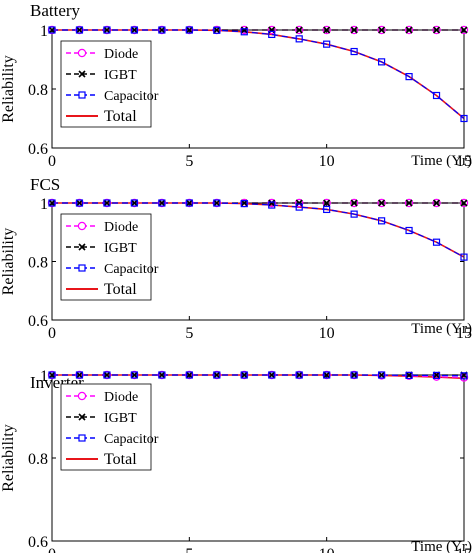  What do you see at coordinates (258, 74) in the screenshot?
I see `series-line-total` at bounding box center [258, 74].